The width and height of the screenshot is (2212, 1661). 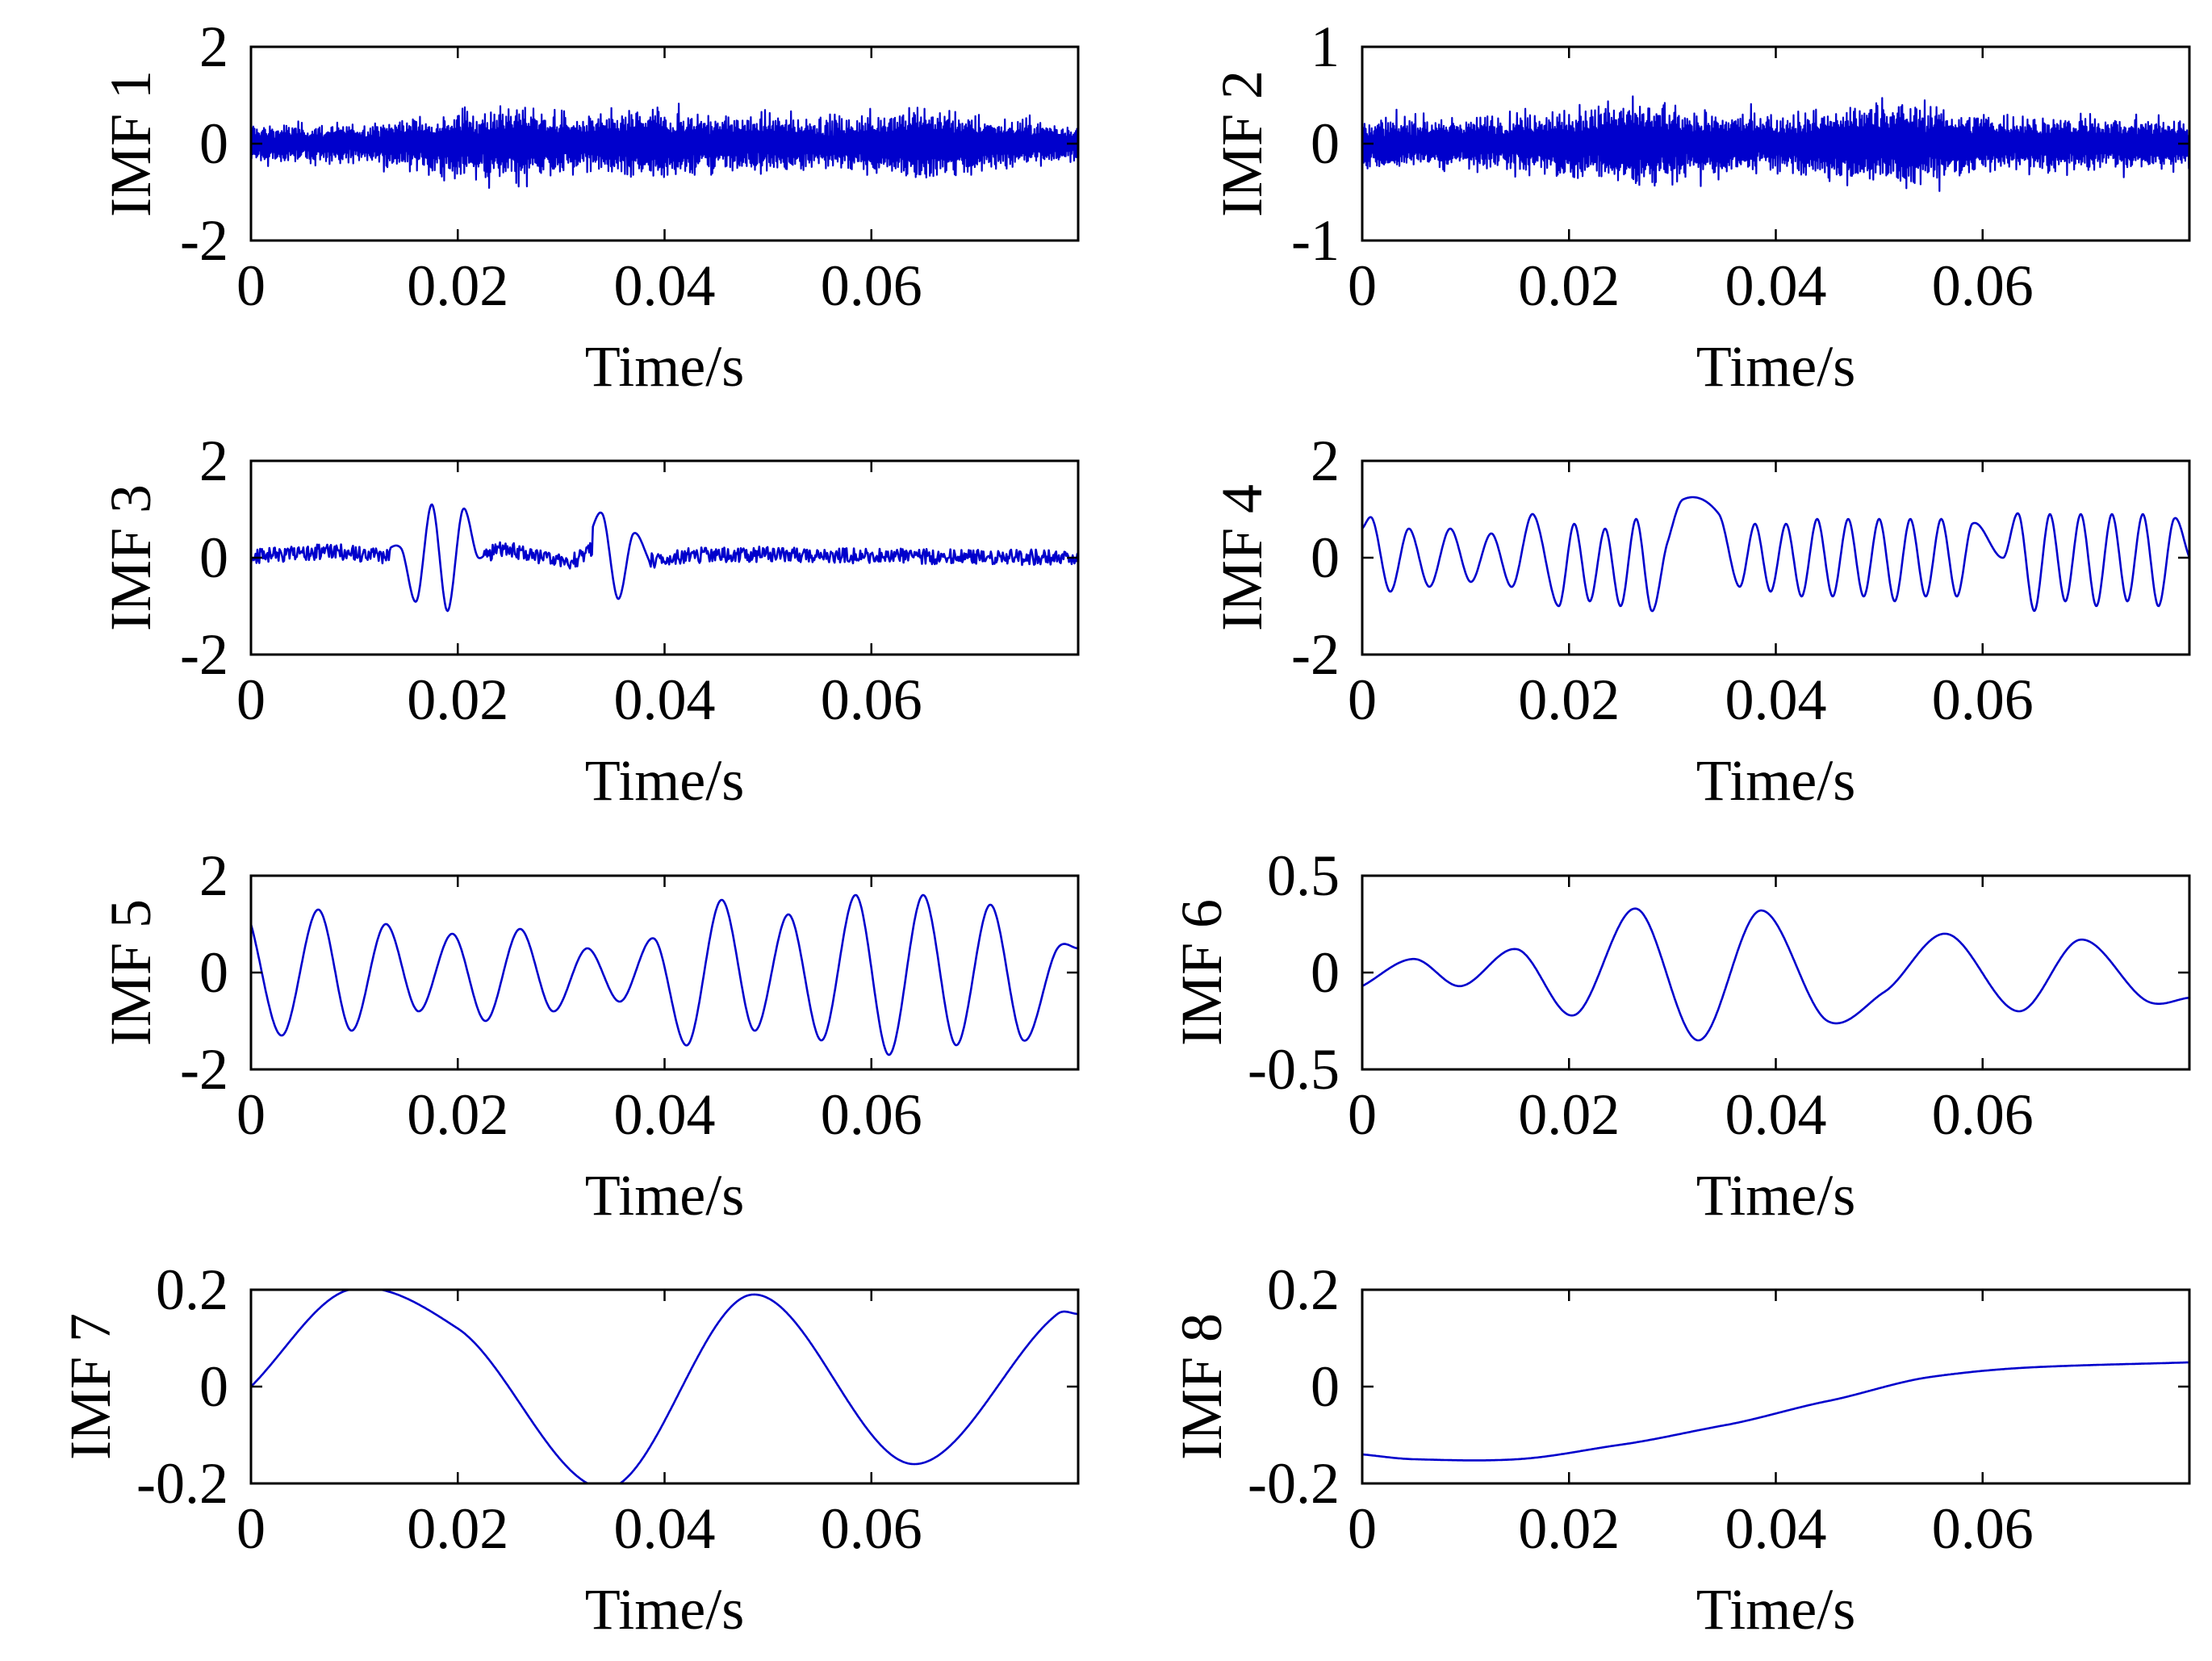 I want to click on y-axis-label: IMF 1, so click(x=130, y=144).